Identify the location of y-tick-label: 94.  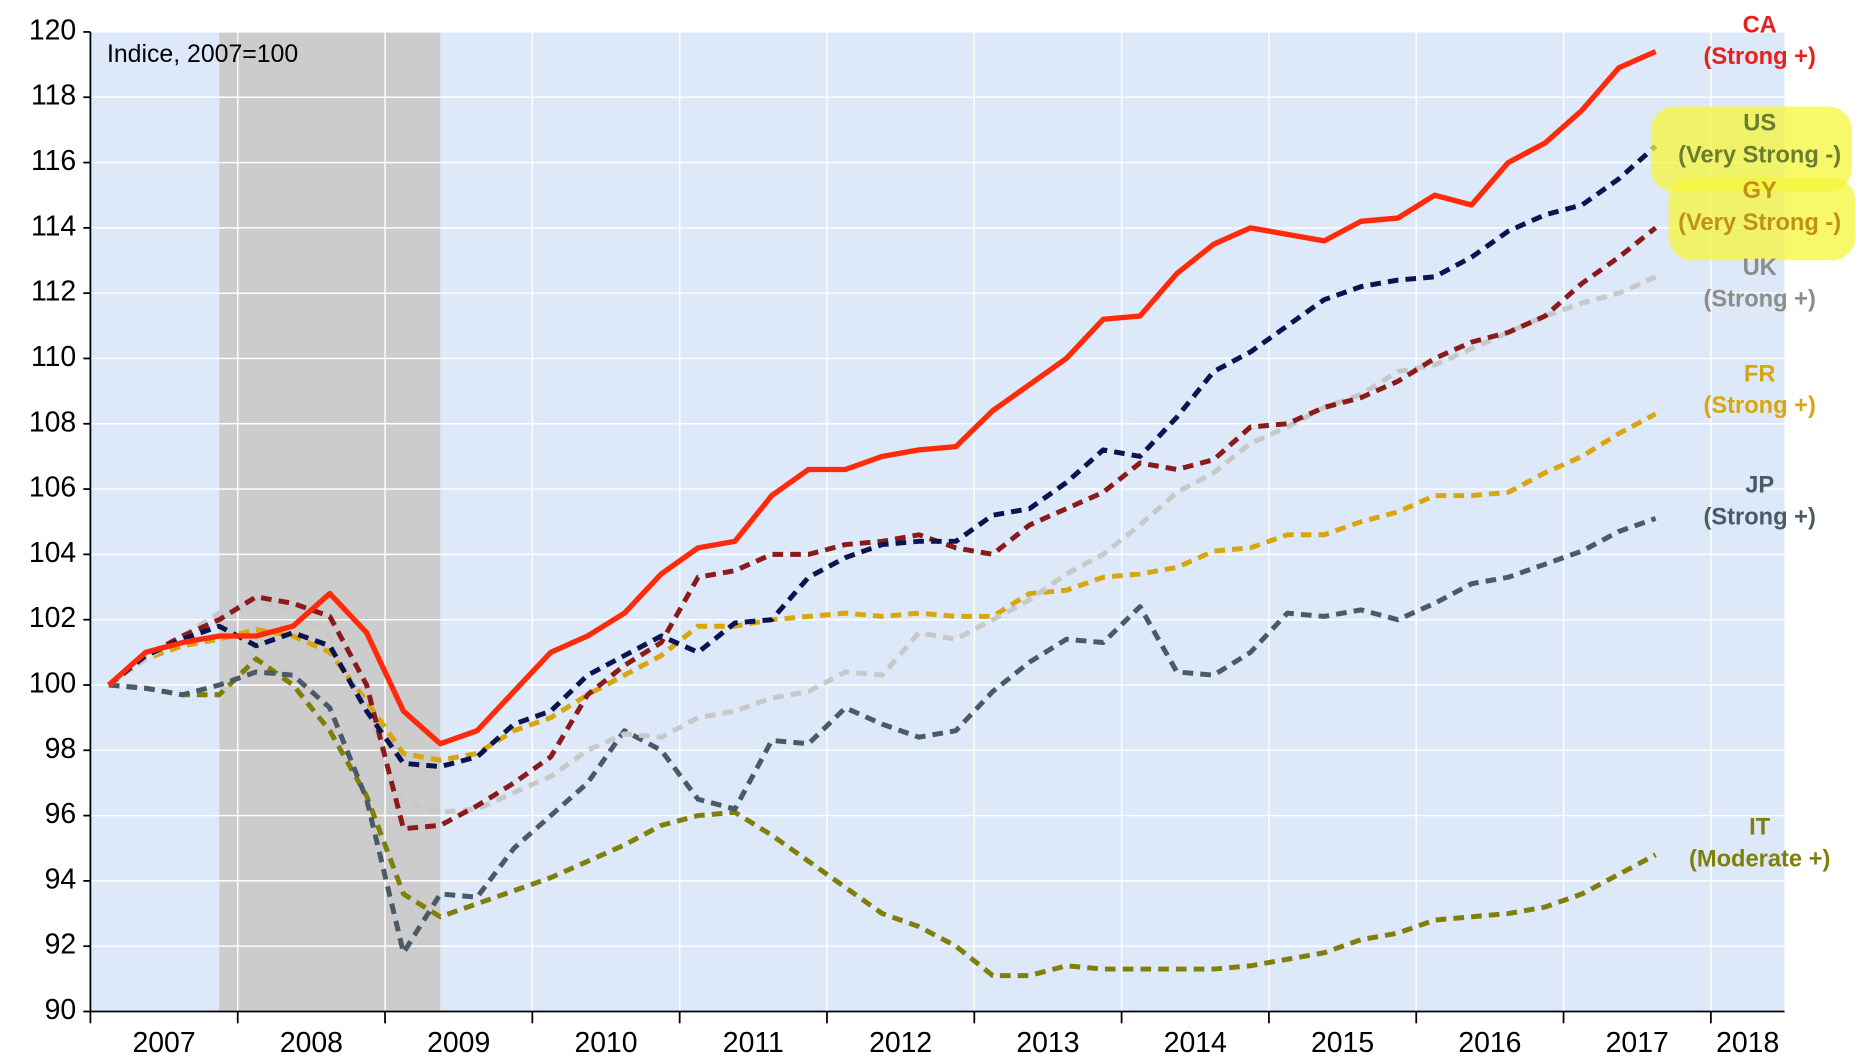
(61, 879).